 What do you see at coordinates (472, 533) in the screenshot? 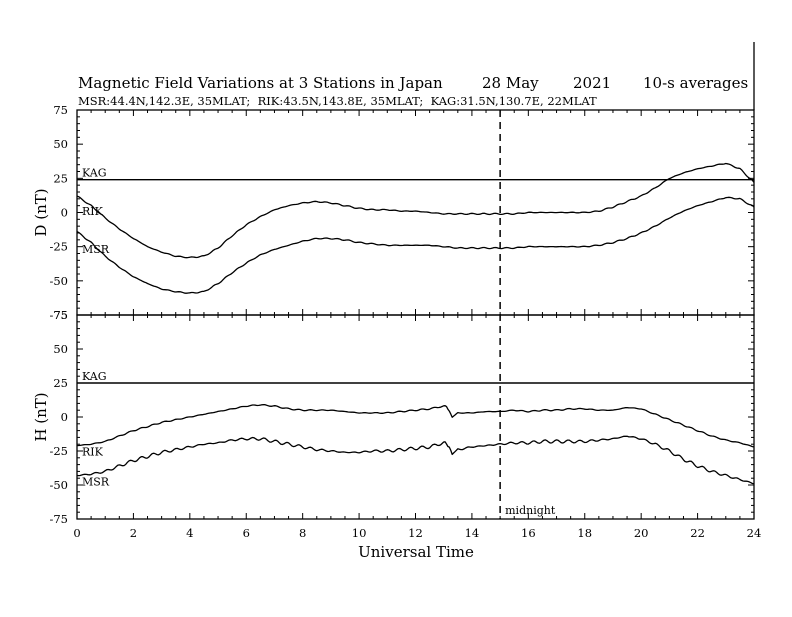
I see `x-tick-label: 14` at bounding box center [472, 533].